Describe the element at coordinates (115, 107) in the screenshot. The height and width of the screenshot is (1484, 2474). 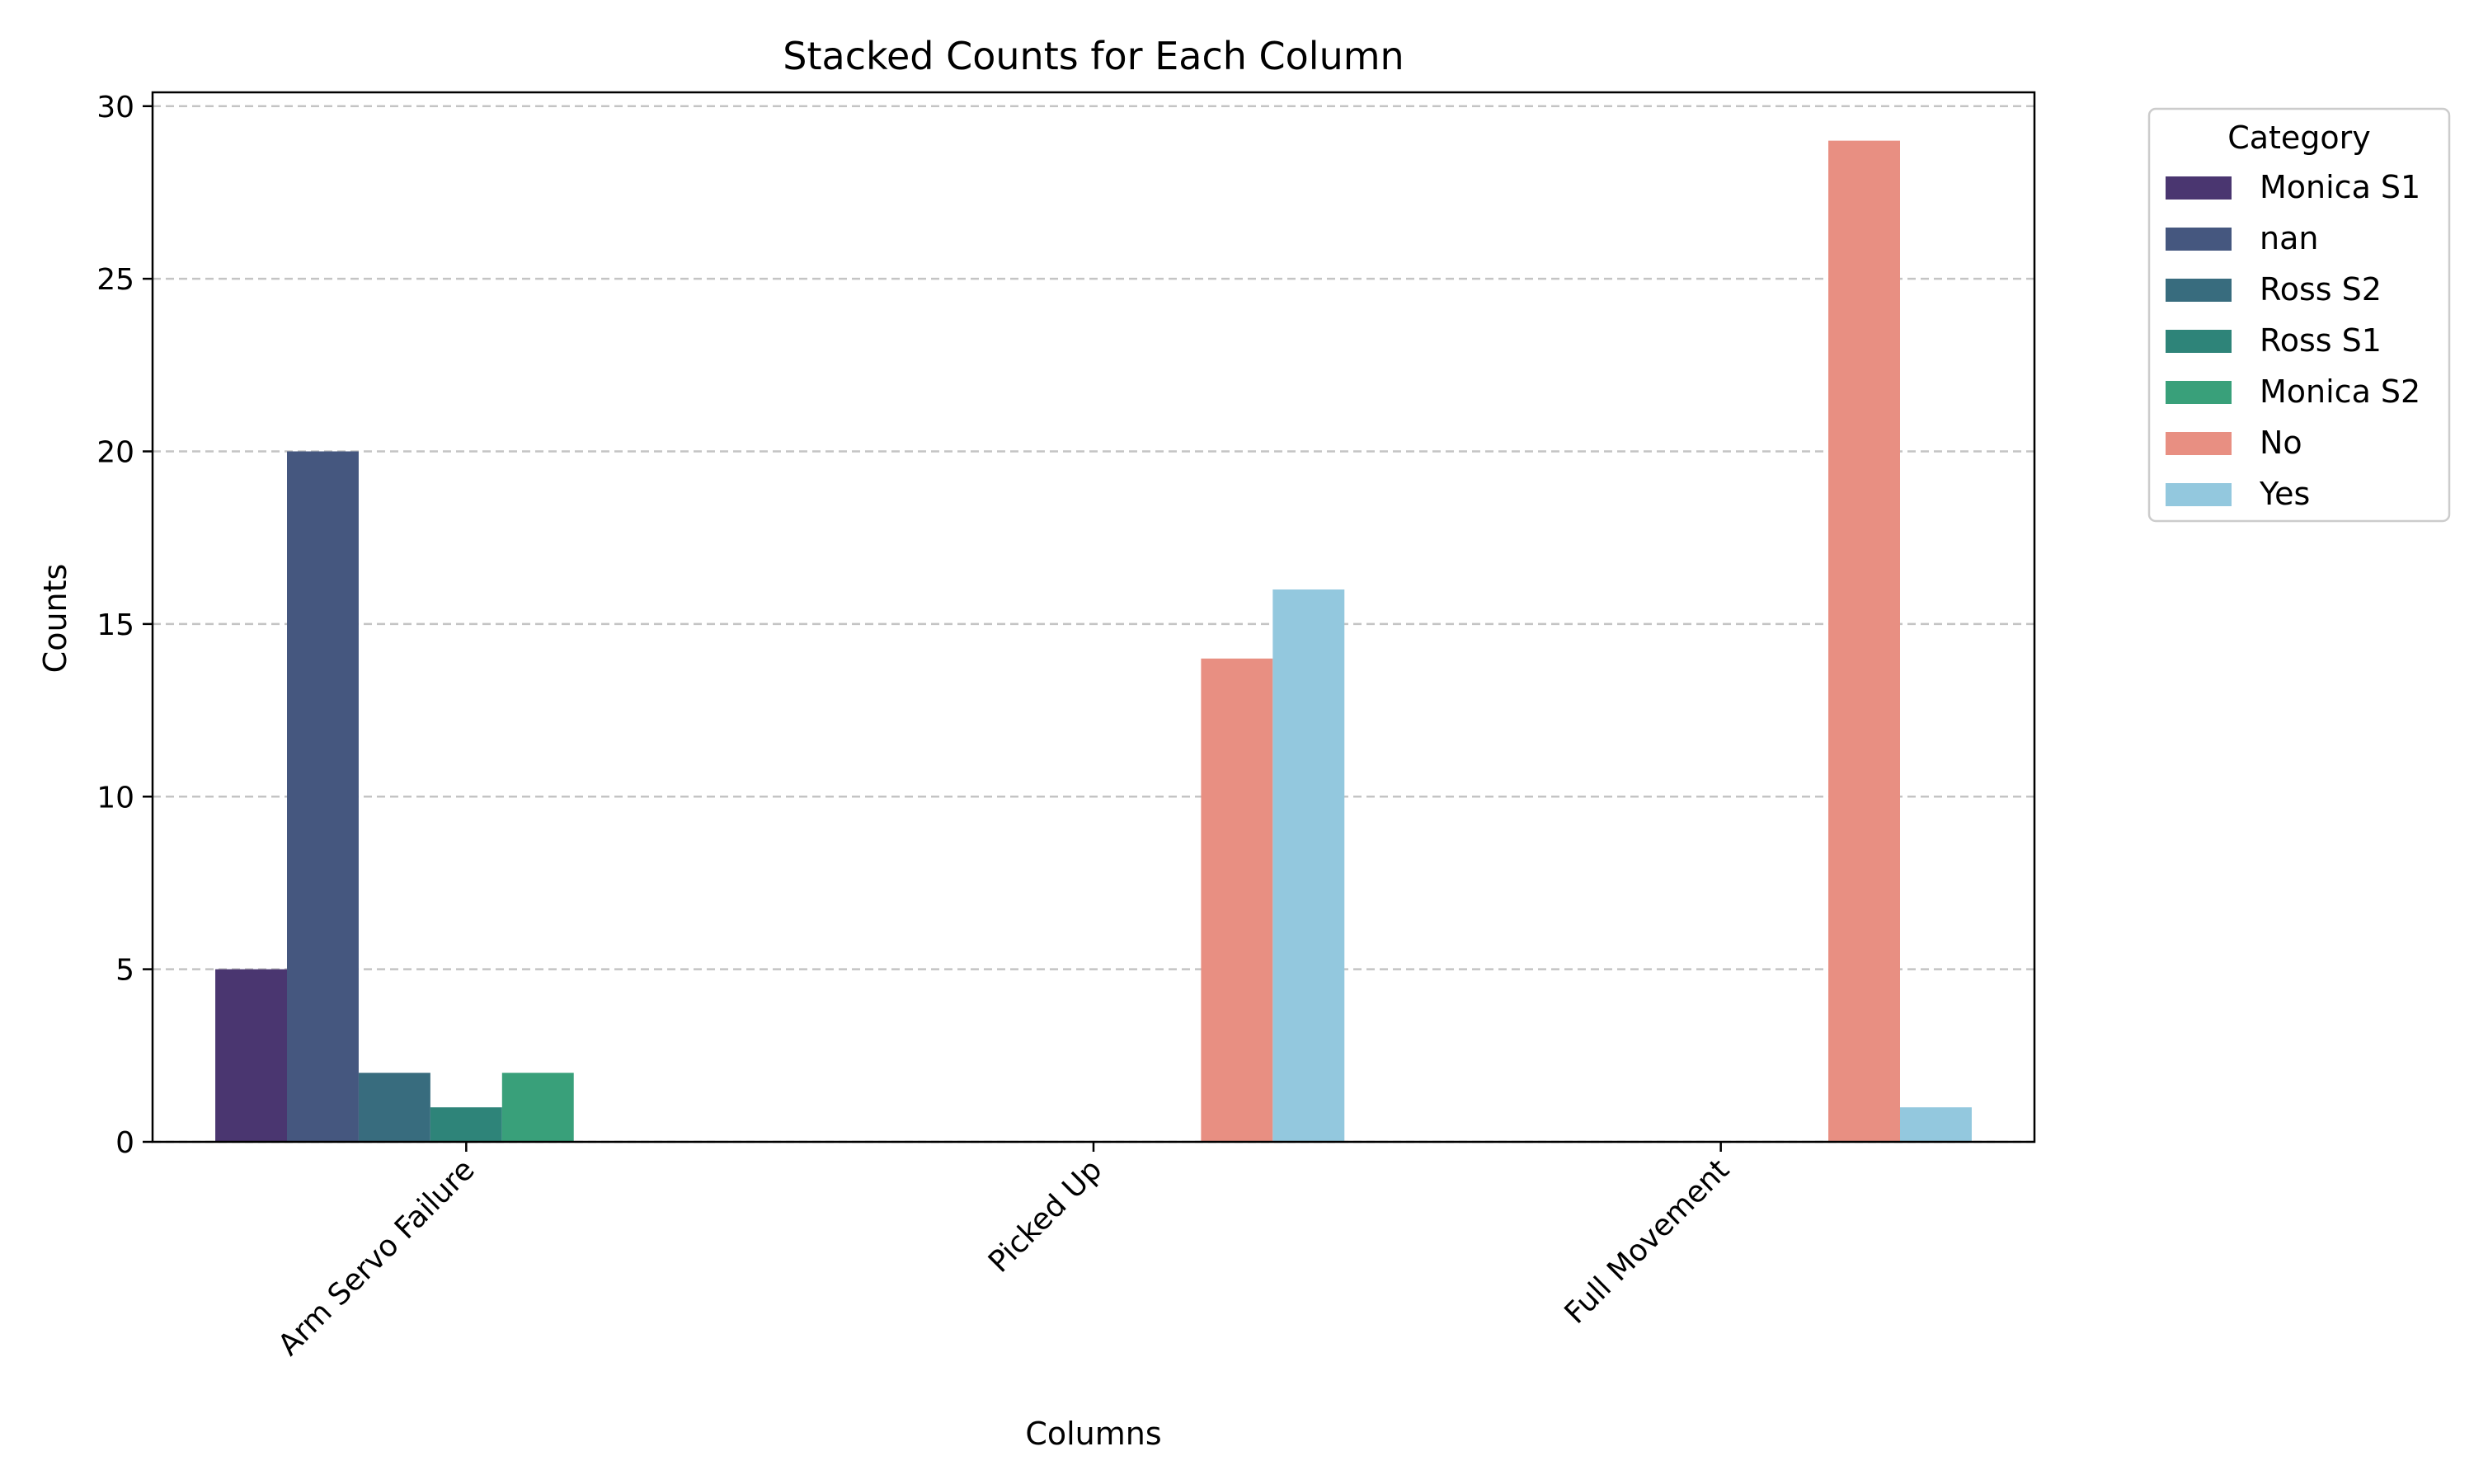
I see `y-tick-label: 30` at that location.